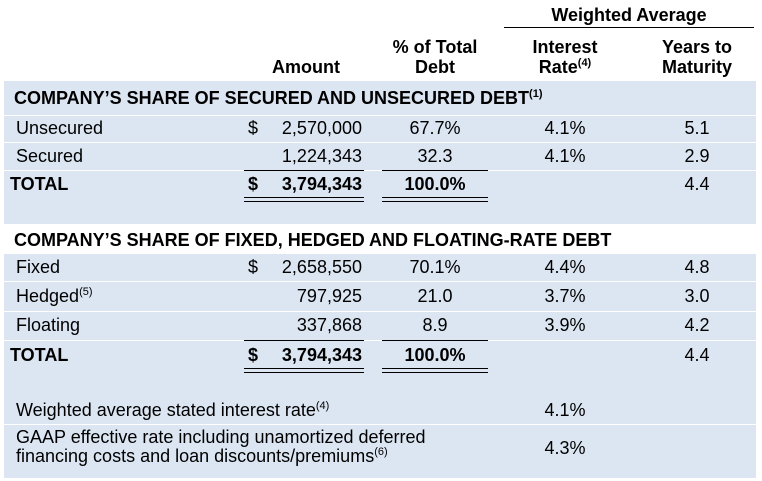  What do you see at coordinates (435, 370) in the screenshot?
I see `section2-total-double-rule-pct` at bounding box center [435, 370].